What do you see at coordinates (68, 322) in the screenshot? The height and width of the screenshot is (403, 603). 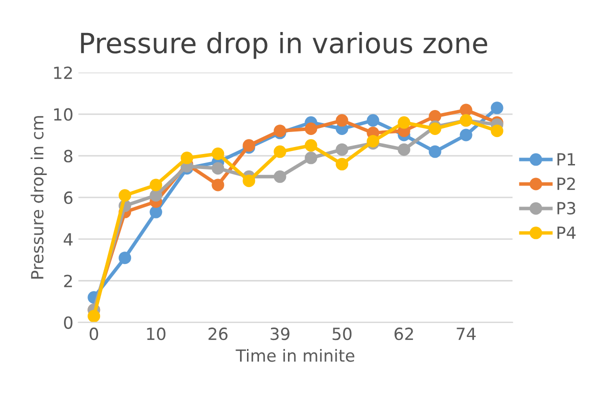 I see `y-tick-label: 0` at bounding box center [68, 322].